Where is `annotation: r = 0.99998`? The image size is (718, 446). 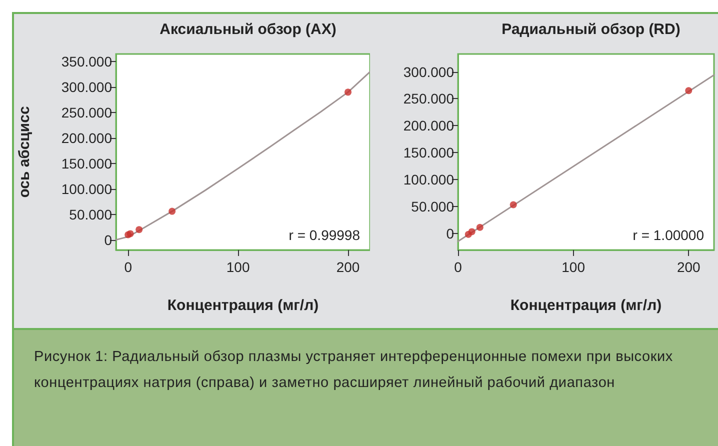
annotation: r = 0.99998 is located at coordinates (324, 235).